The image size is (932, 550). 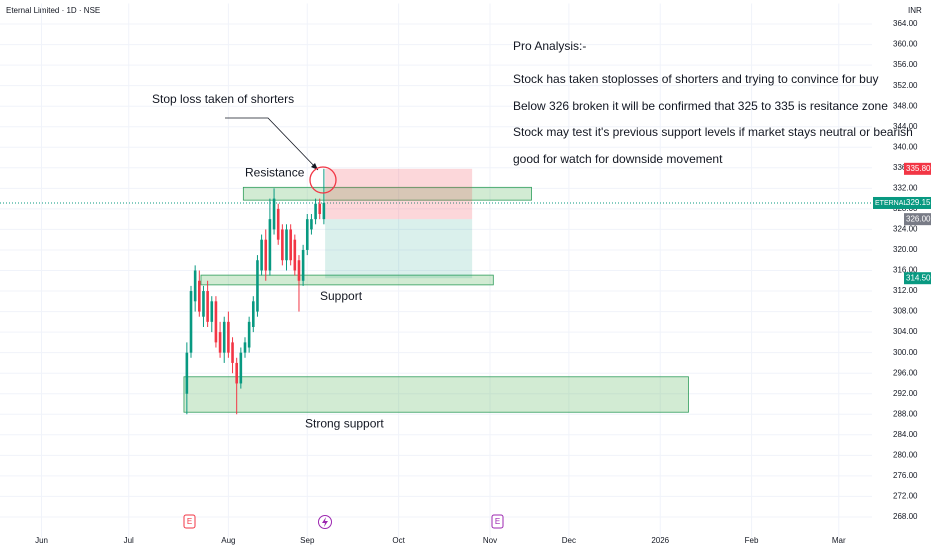 What do you see at coordinates (905, 290) in the screenshot?
I see `y-tick-label: 312.00` at bounding box center [905, 290].